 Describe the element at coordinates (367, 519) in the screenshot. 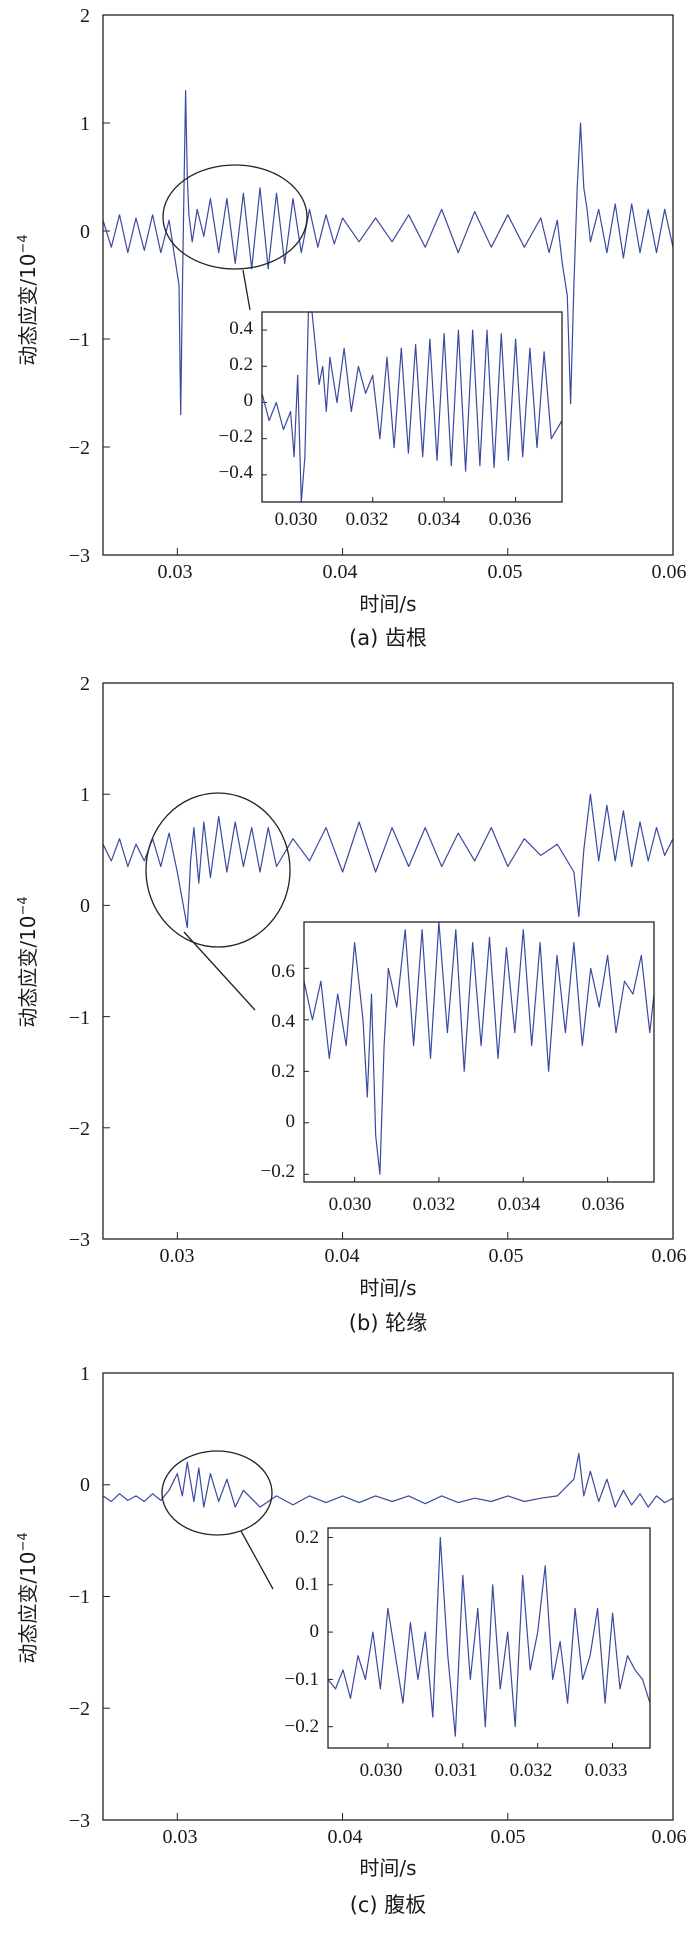

I see `panel-a-inset-x-tick-label: 0.032` at that location.